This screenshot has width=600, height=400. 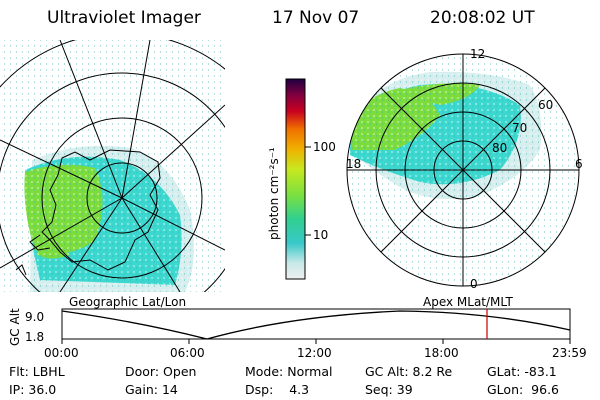 I want to click on mlat-label: 70, so click(x=520, y=128).